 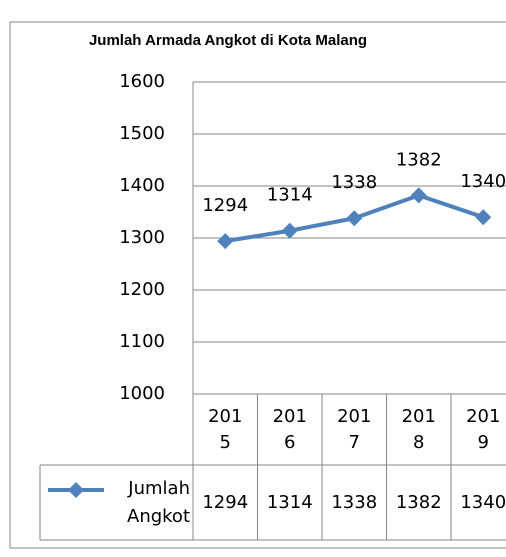 I want to click on legend-marker, so click(x=76, y=490).